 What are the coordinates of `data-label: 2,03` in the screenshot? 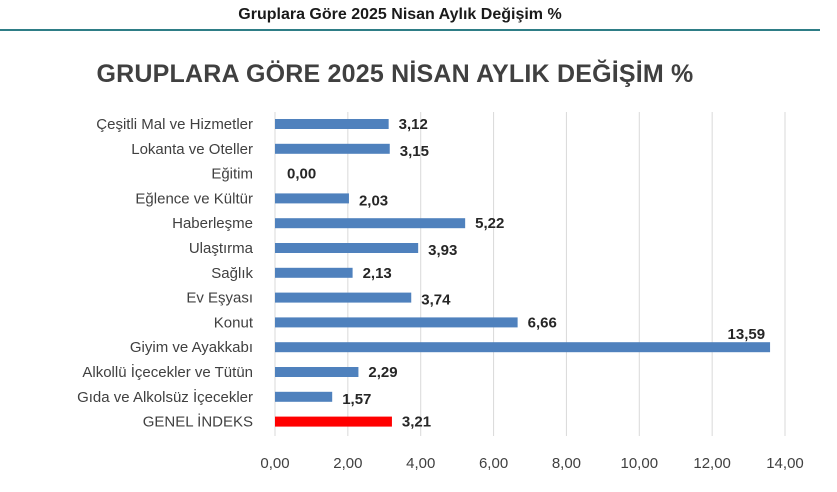 It's located at (373, 200).